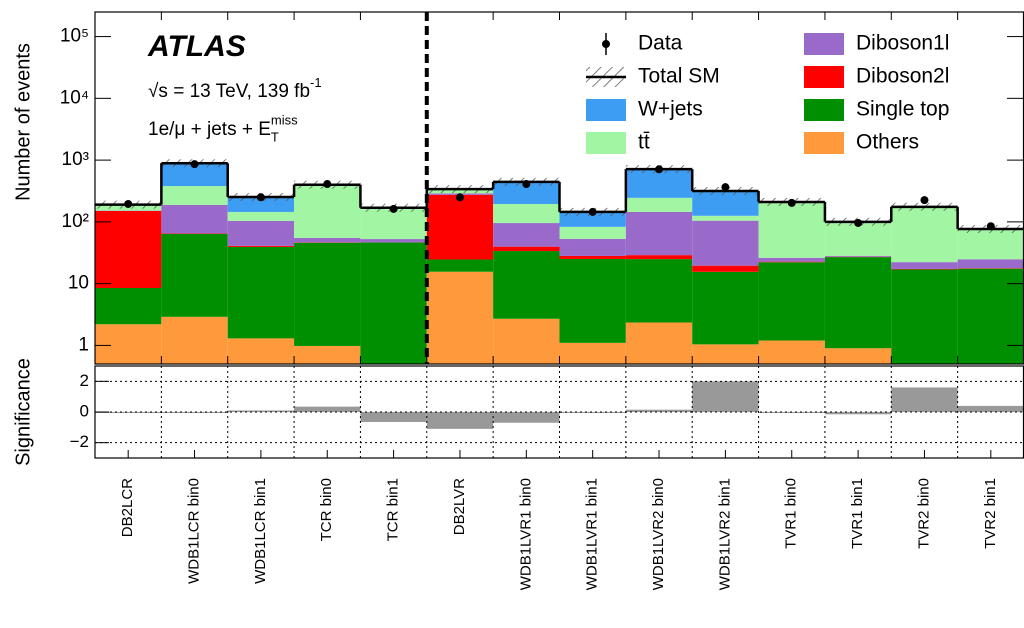 The image size is (1024, 628). Describe the element at coordinates (229, 91) in the screenshot. I see `annotation-text: √s = 13 TeV, 139 fb` at that location.